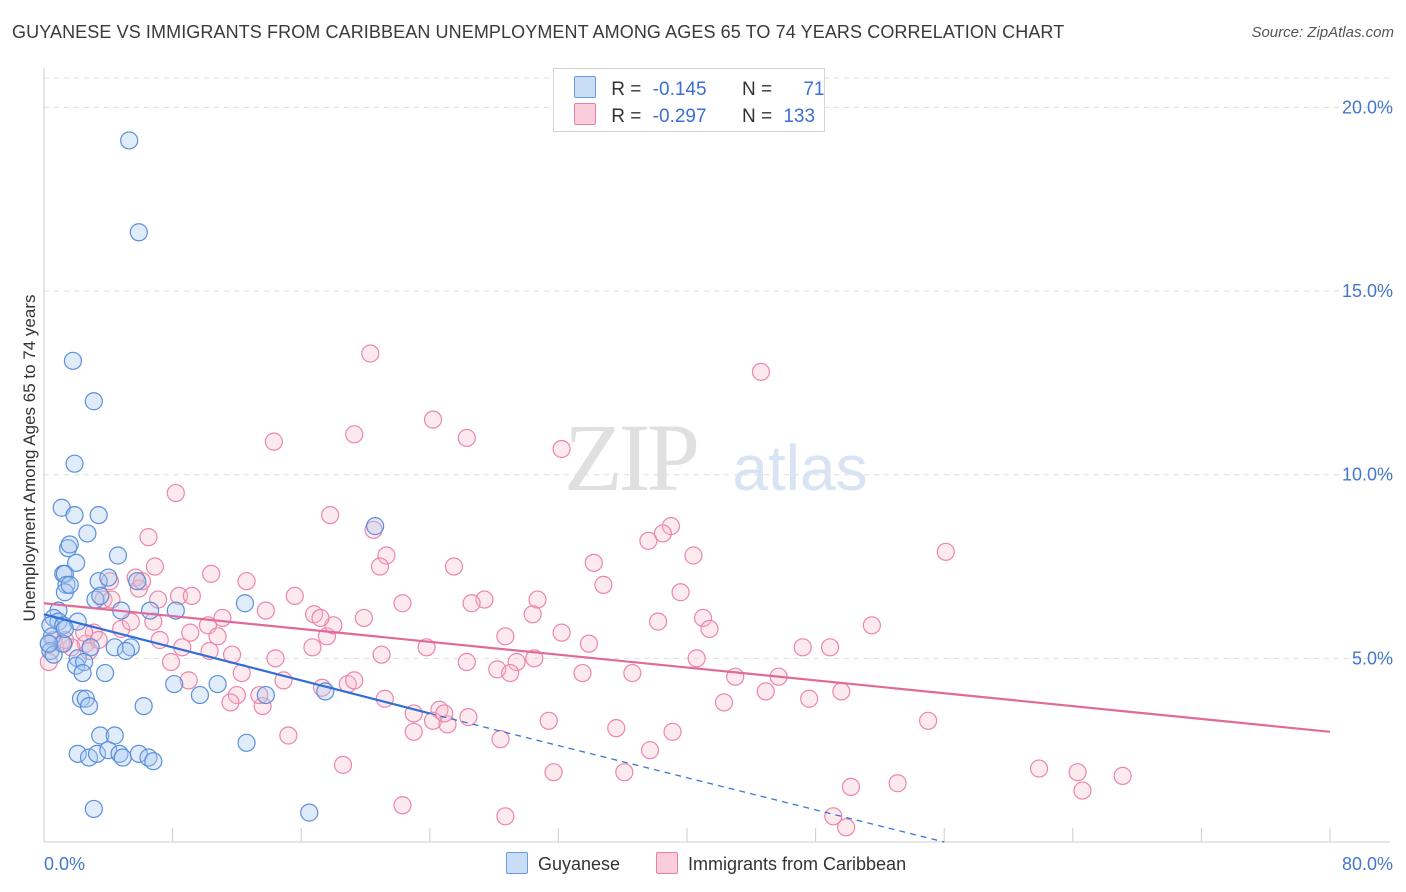 This screenshot has height=892, width=1406. I want to click on watermark: ZIP atlas, so click(716, 457).